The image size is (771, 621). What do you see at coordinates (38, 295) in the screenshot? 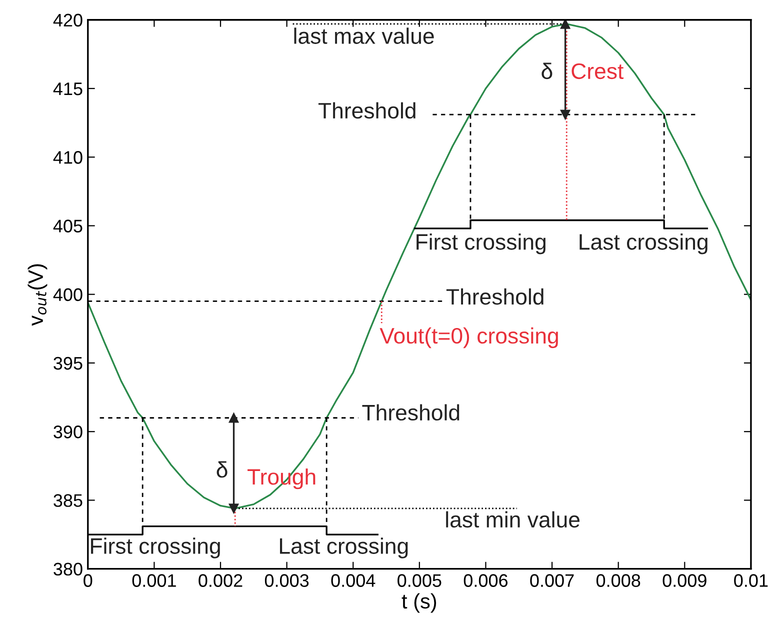
I see `y-axis-title: v$_{out}$(V)` at bounding box center [38, 295].